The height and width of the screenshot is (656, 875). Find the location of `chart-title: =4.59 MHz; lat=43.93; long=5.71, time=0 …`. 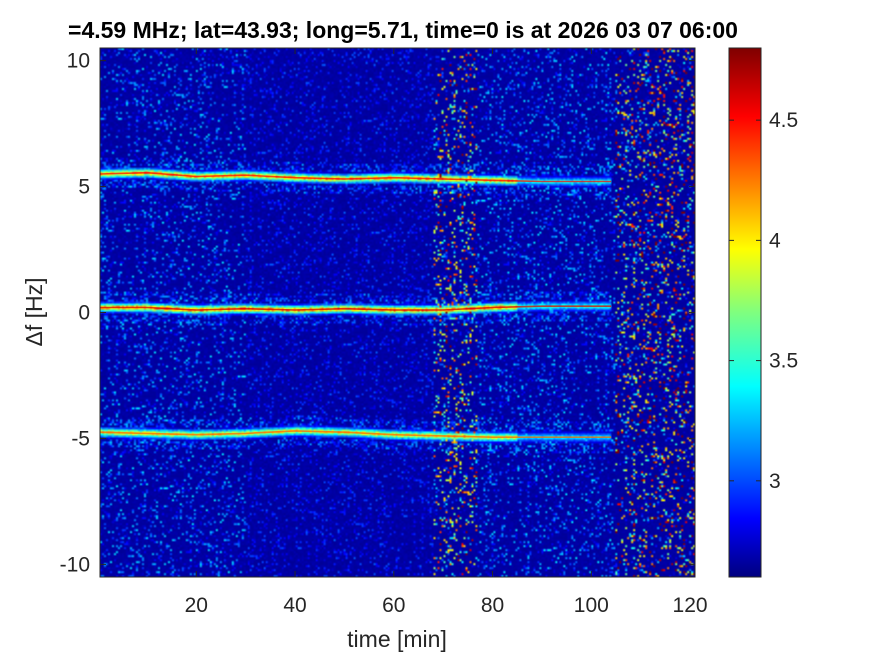

chart-title: =4.59 MHz; lat=43.93; long=5.71, time=0 … is located at coordinates (403, 30).